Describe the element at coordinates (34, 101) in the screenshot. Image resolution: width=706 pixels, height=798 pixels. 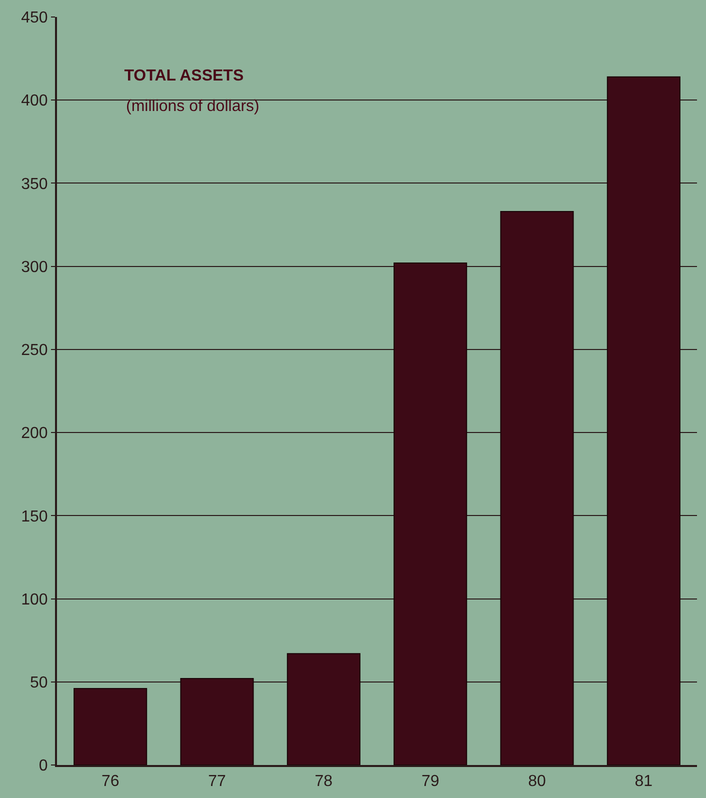
I see `y-tick-label: 400` at that location.